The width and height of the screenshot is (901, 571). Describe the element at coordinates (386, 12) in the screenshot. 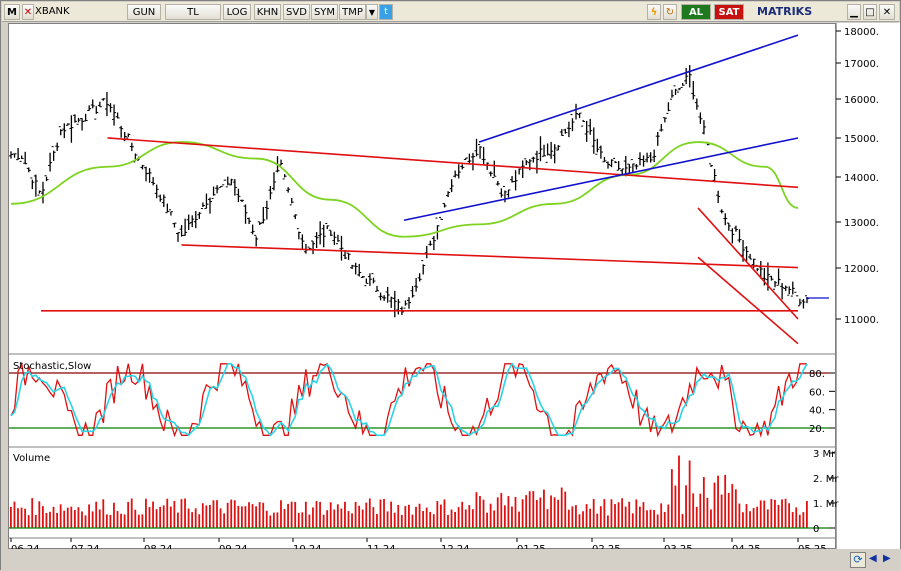

I see `twitter-icon: t` at that location.